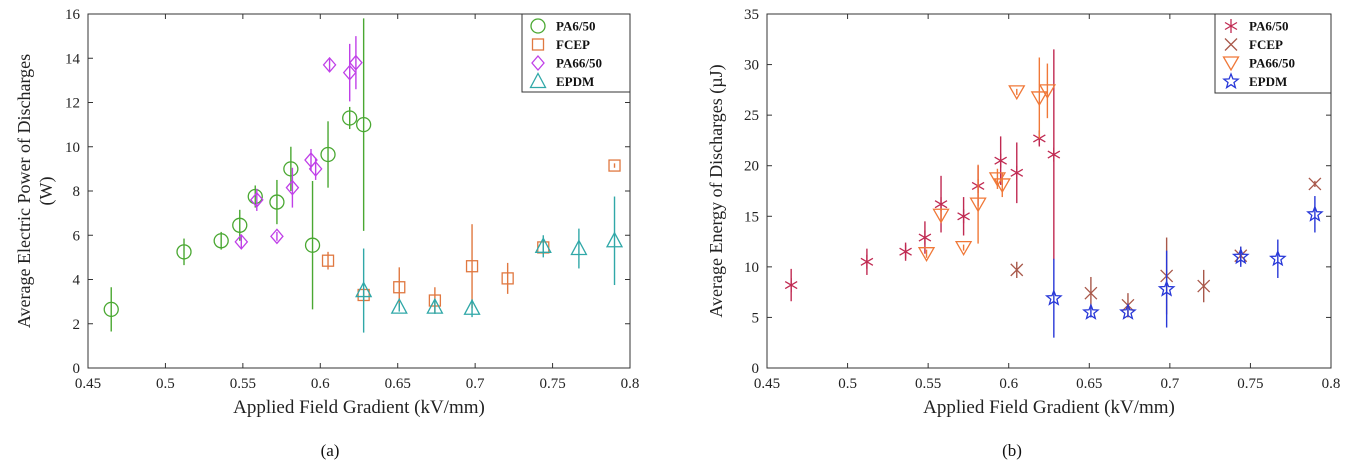 This screenshot has width=1352, height=466. I want to click on y-tick-label: 25, so click(751, 116).